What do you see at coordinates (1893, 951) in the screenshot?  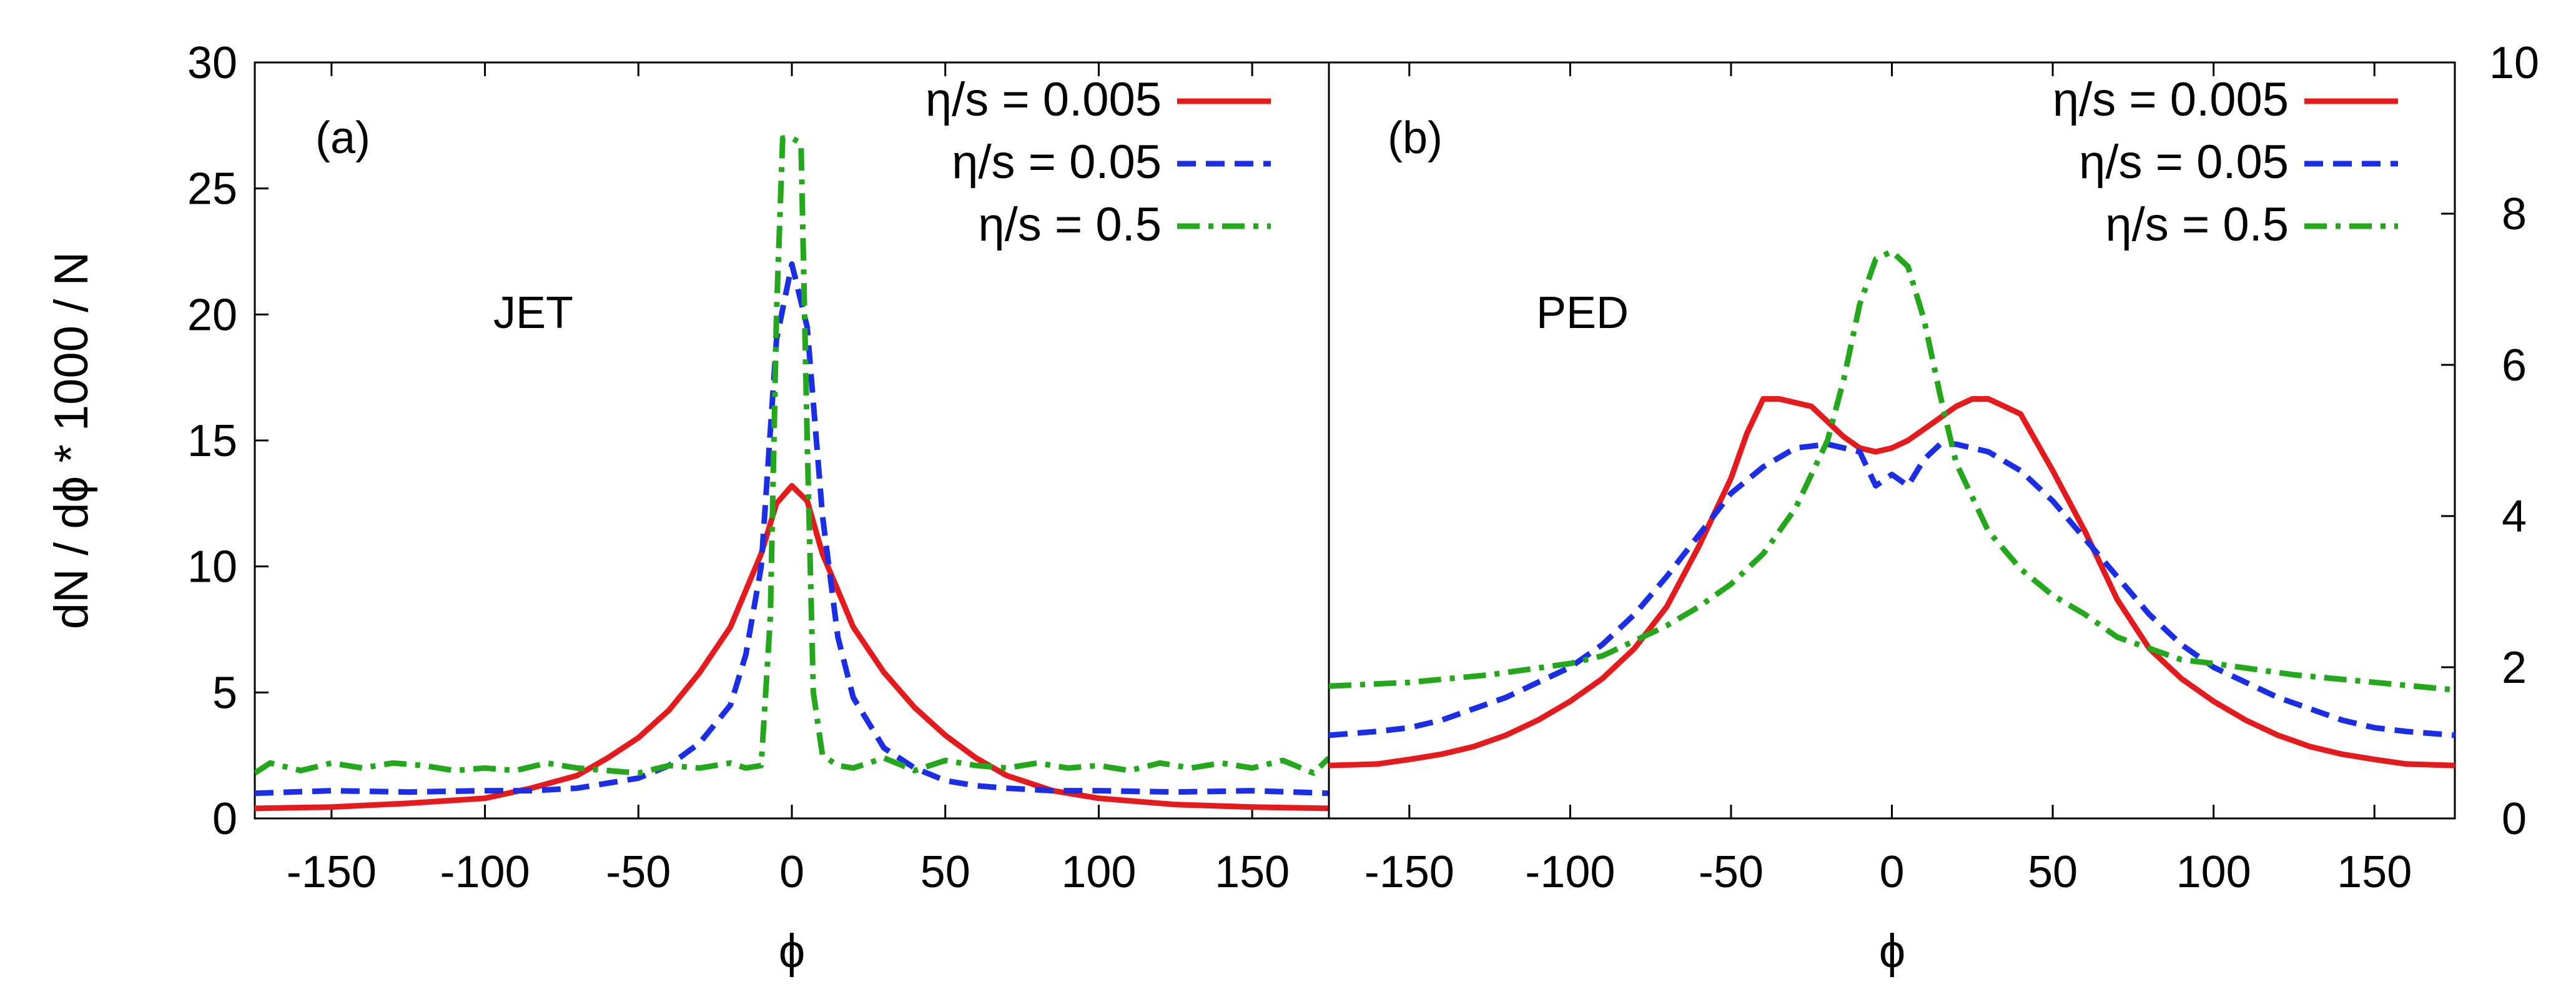 I see `x-axis-title-b: ϕ` at bounding box center [1893, 951].